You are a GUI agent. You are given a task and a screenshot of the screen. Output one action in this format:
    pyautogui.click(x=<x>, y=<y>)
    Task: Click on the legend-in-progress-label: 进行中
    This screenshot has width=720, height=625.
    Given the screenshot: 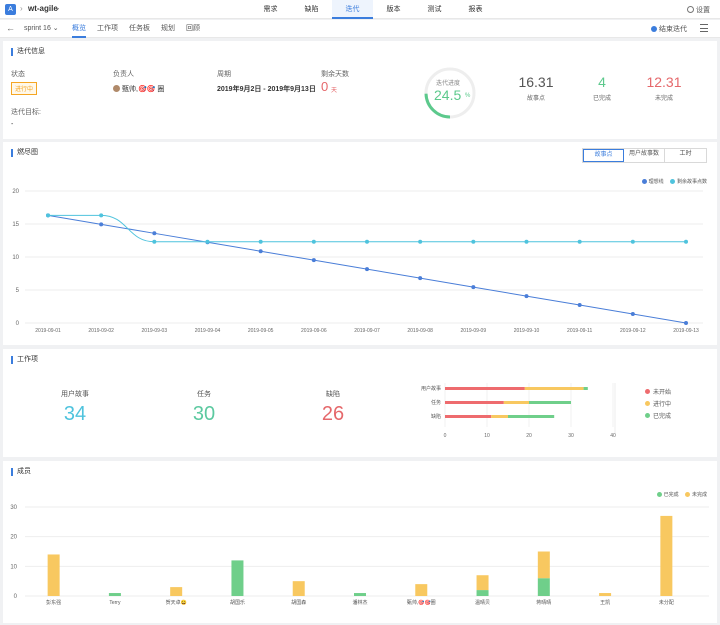 What is the action you would take?
    pyautogui.click(x=662, y=405)
    